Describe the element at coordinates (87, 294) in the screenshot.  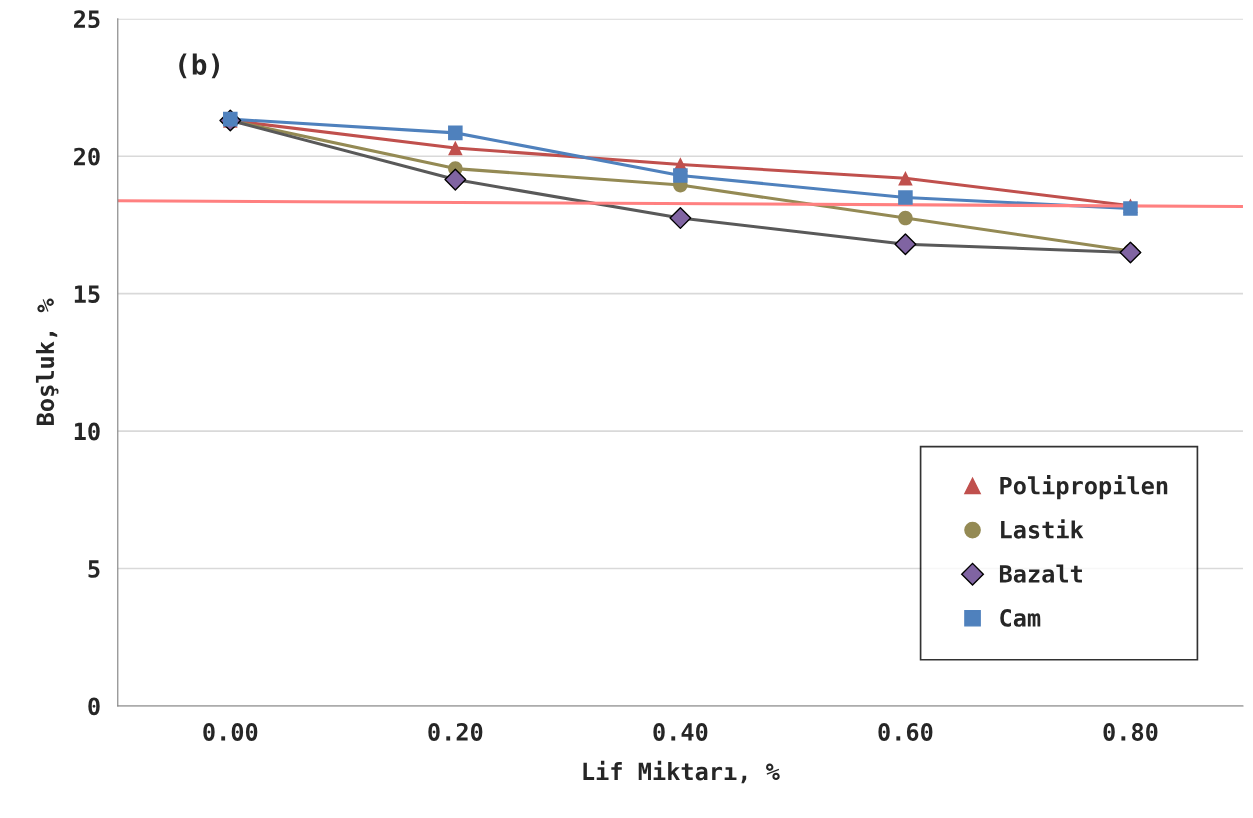
I see `y-tick-label: 15` at that location.